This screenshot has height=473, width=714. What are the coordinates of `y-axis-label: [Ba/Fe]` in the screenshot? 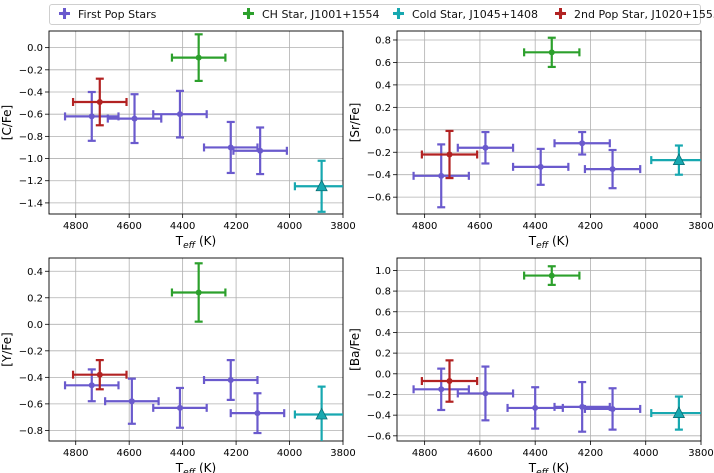 It's located at (355, 349).